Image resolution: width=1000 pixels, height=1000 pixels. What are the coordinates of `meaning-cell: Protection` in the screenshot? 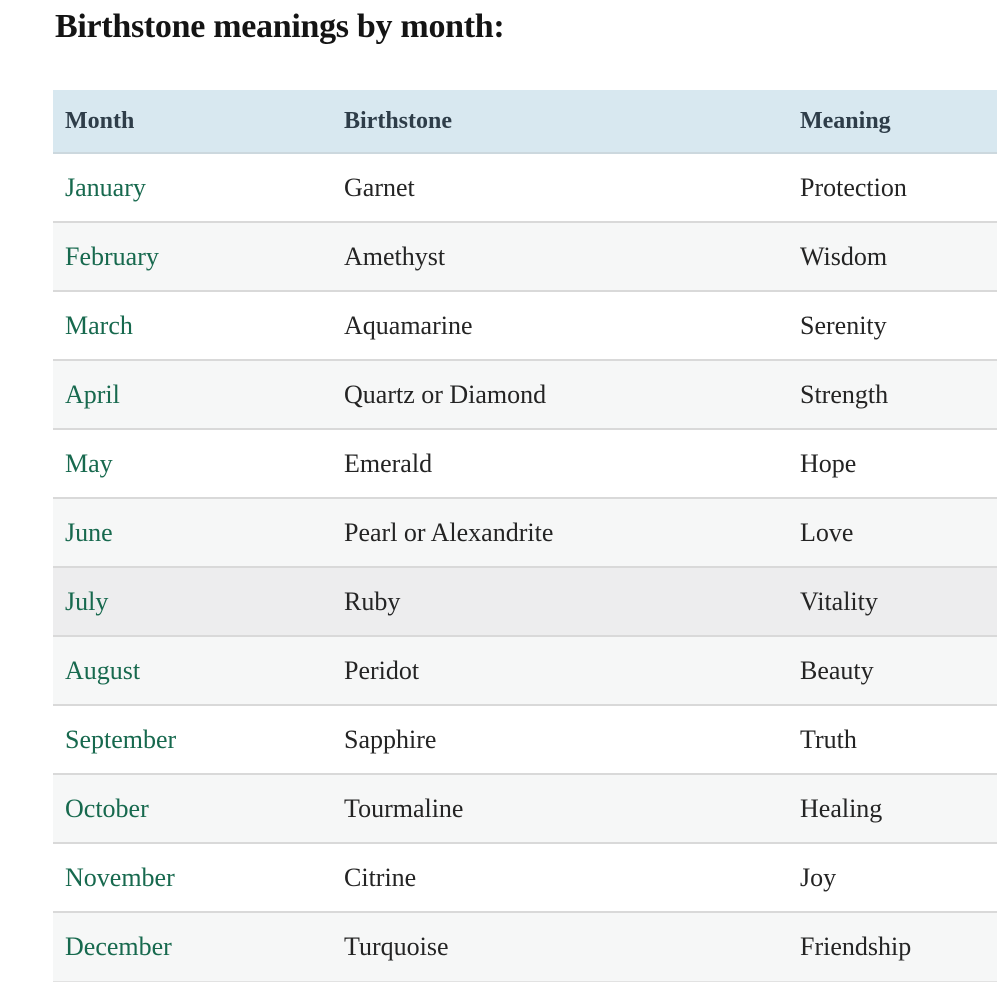 It's located at (892, 187).